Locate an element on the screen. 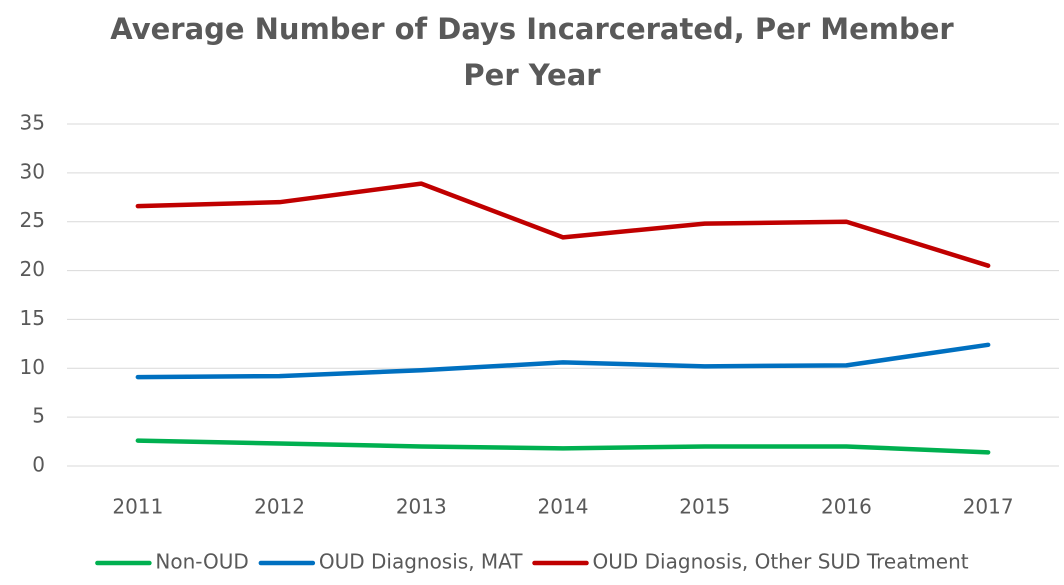 This screenshot has height=585, width=1064. x-tick-label: 2015 is located at coordinates (704, 507).